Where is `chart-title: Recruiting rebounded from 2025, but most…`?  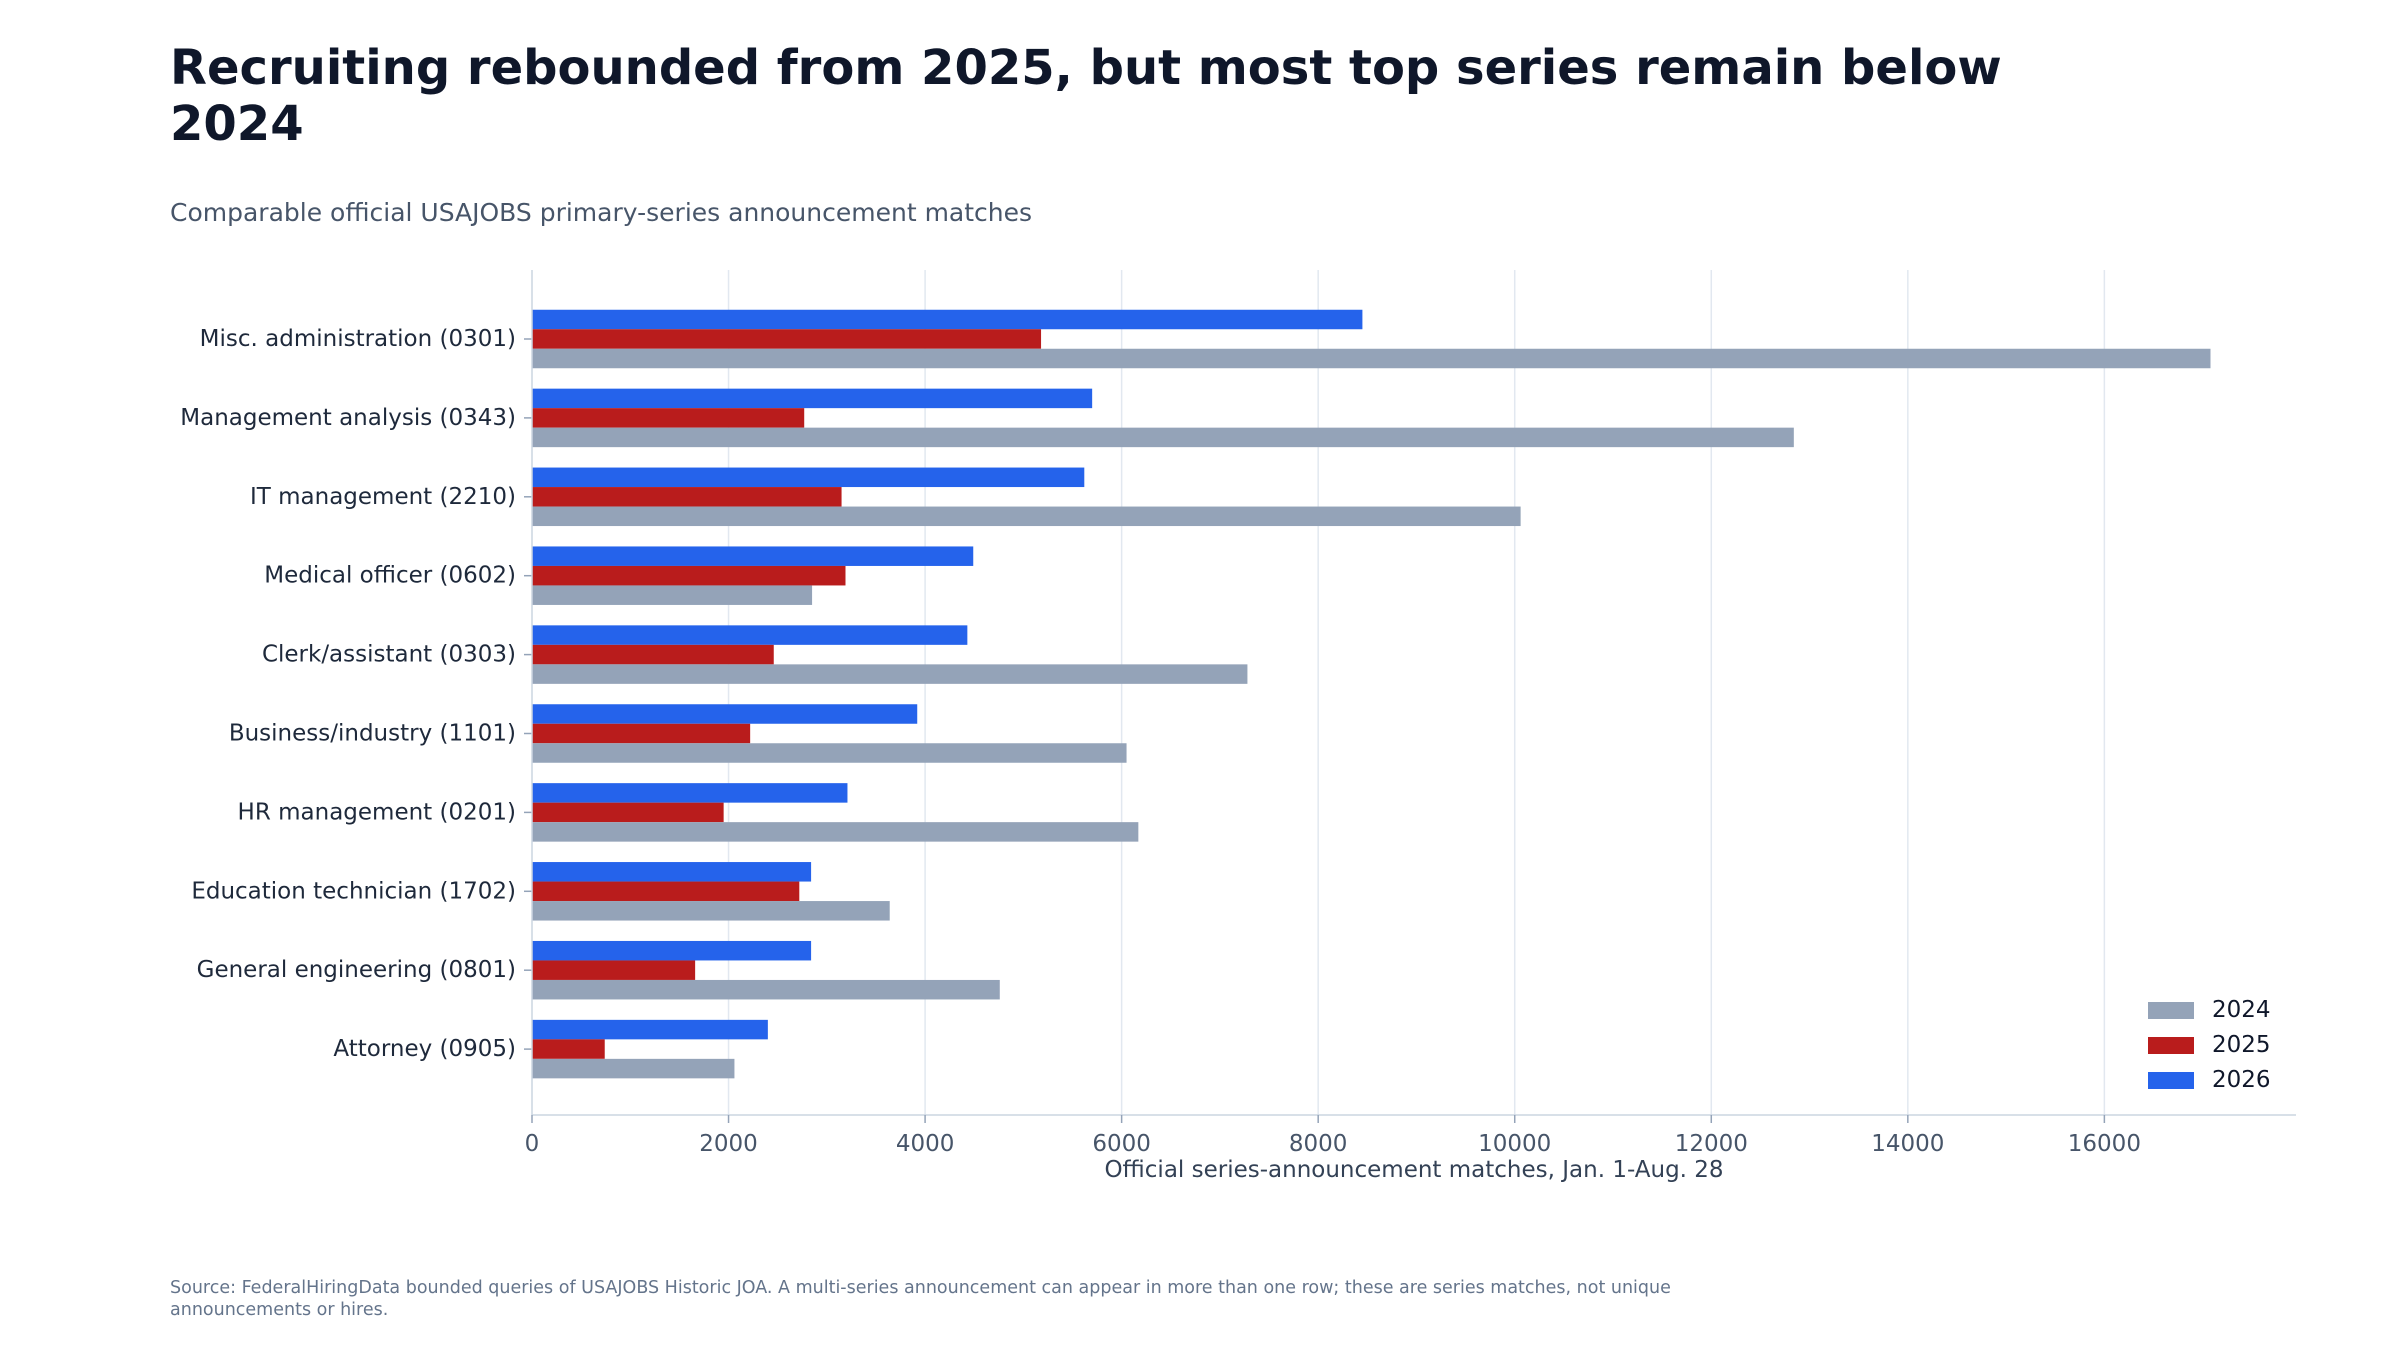 chart-title: Recruiting rebounded from 2025, but most… is located at coordinates (1086, 96).